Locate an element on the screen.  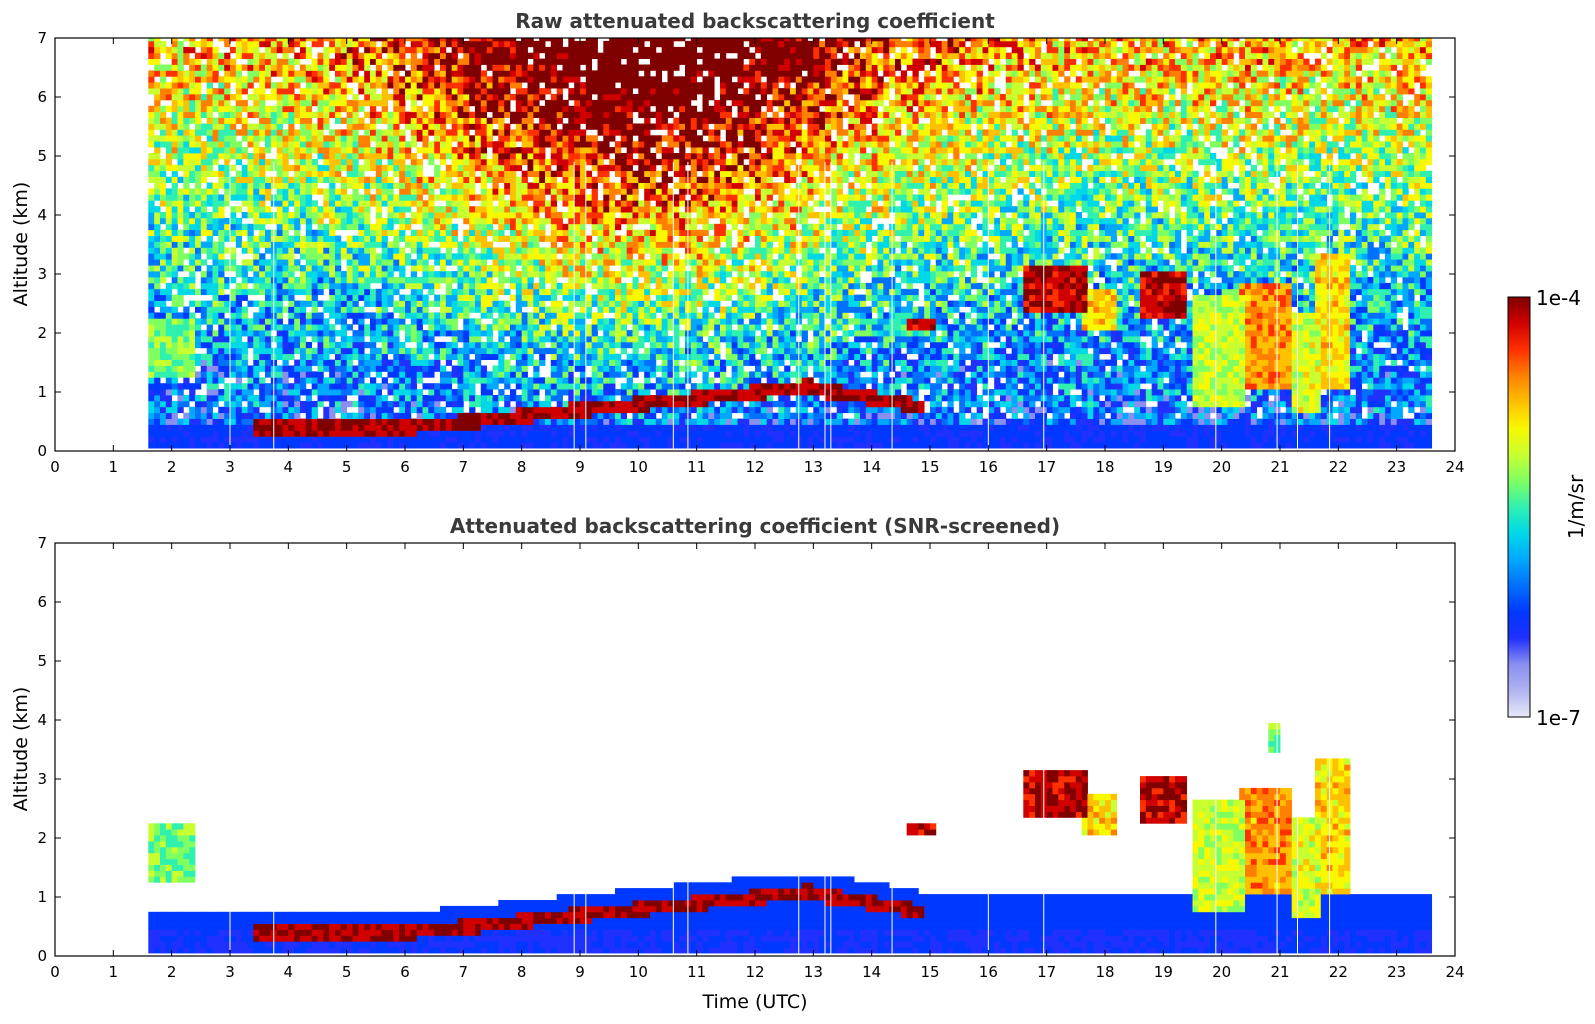
colorbar: 1e-4 1e-7 1/m/sr is located at coordinates (1548, 508).